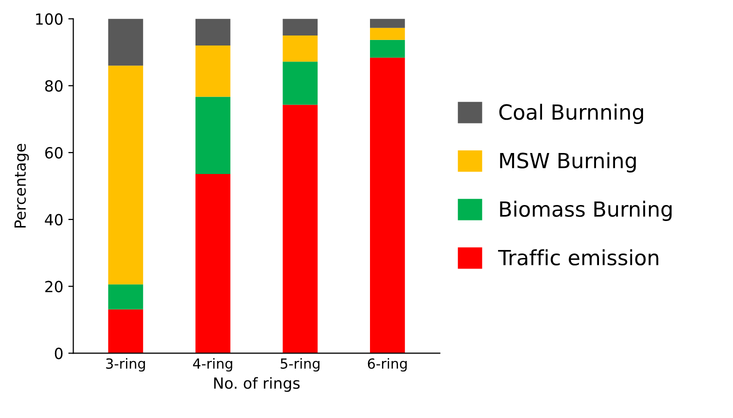 The height and width of the screenshot is (418, 733). Describe the element at coordinates (257, 384) in the screenshot. I see `x-axis-title: No. of rings` at that location.